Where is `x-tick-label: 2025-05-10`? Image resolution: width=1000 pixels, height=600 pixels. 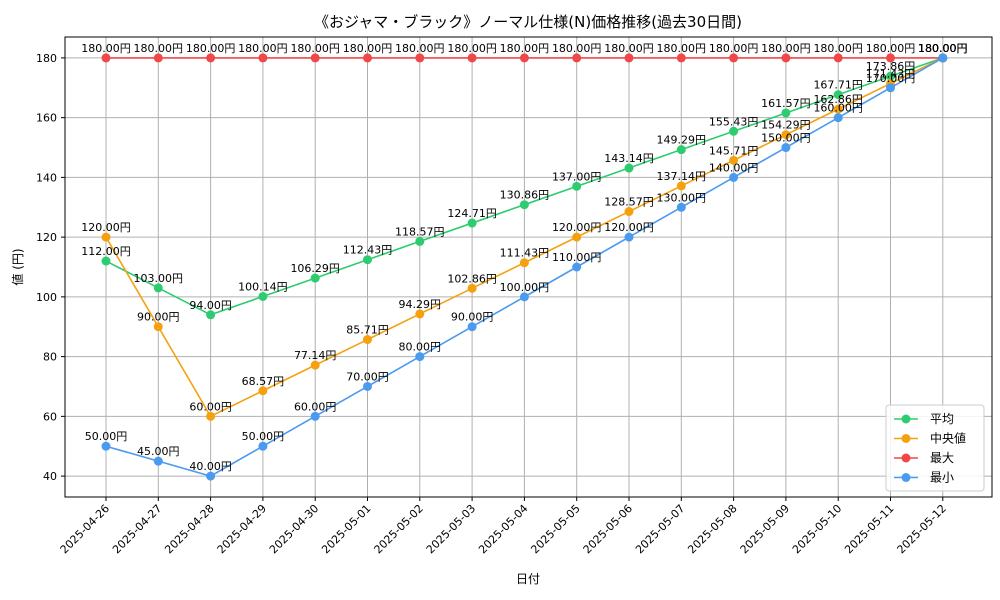
x-tick-label: 2025-05-10 is located at coordinates (817, 529).